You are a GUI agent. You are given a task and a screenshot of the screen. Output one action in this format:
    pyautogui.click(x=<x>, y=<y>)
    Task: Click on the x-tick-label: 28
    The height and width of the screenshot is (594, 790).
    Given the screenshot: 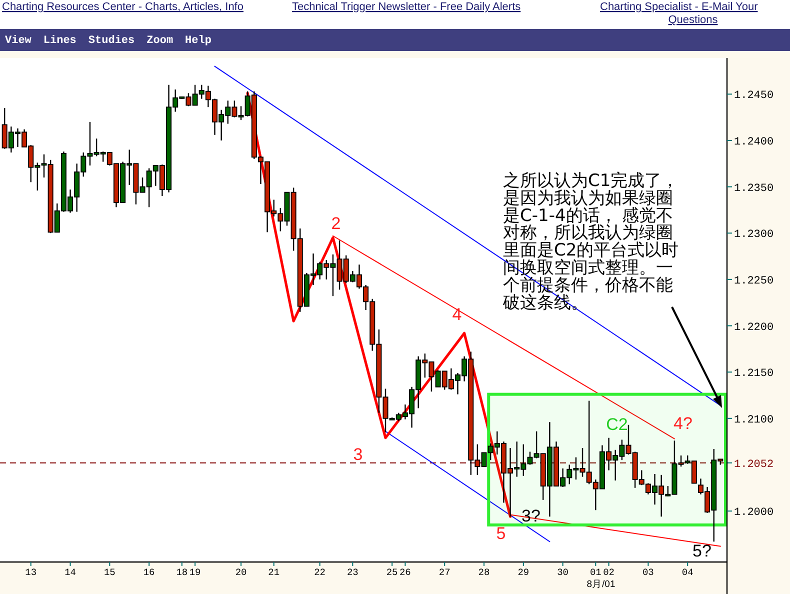 What is the action you would take?
    pyautogui.click(x=484, y=572)
    